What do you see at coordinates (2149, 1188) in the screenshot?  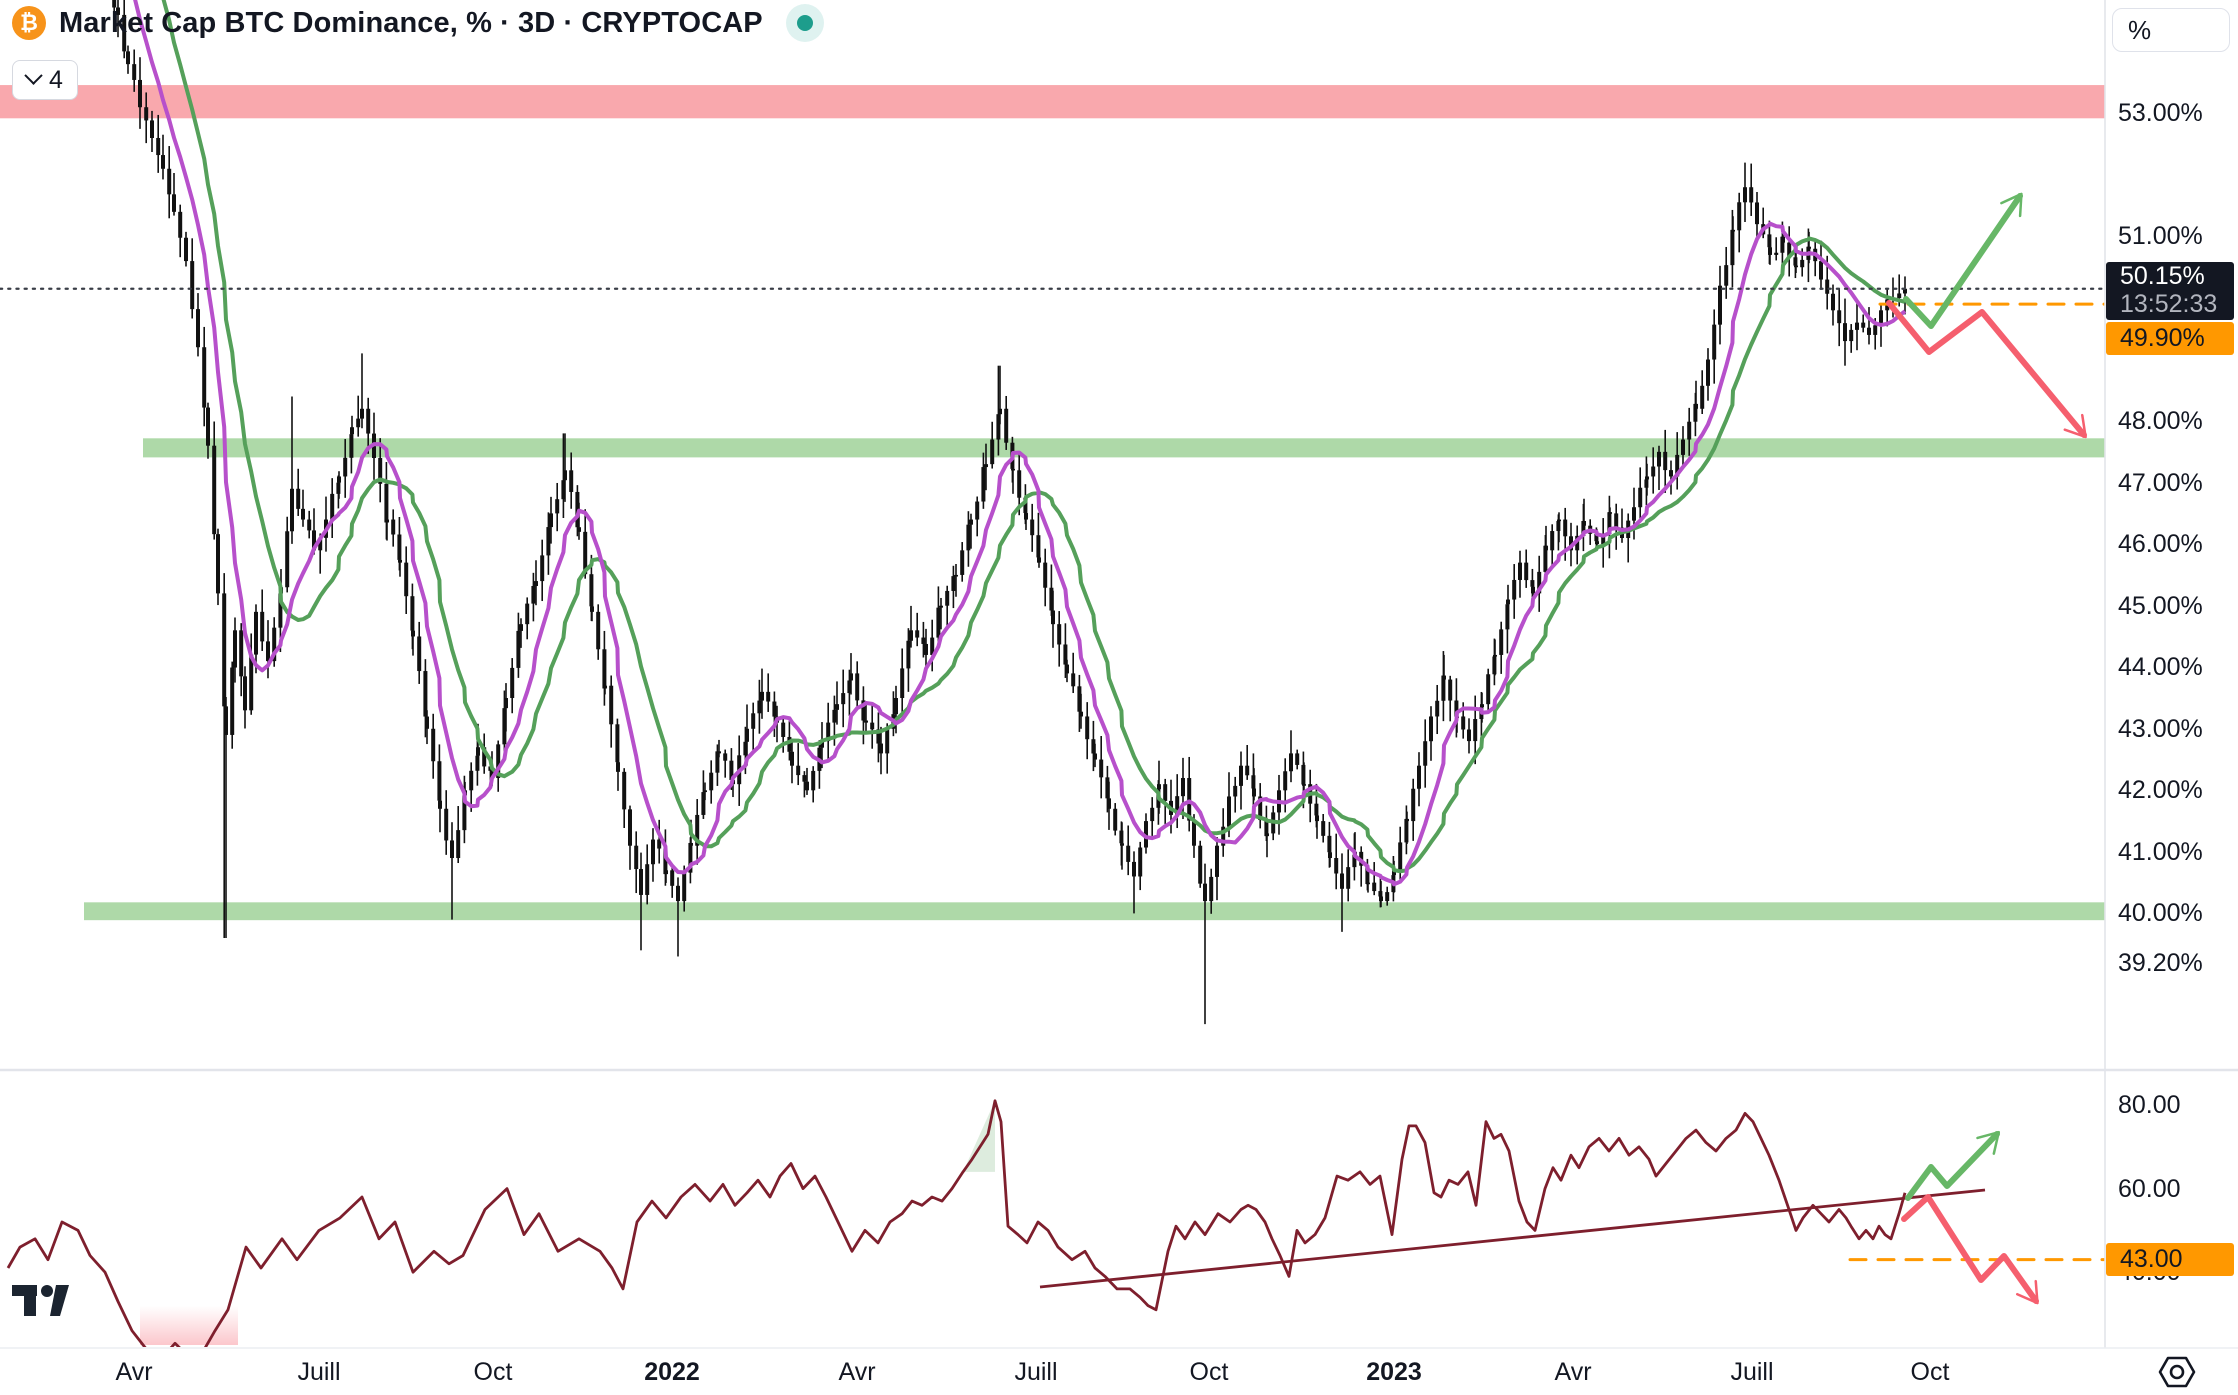 I see `indicator-tick-label: 60.00` at bounding box center [2149, 1188].